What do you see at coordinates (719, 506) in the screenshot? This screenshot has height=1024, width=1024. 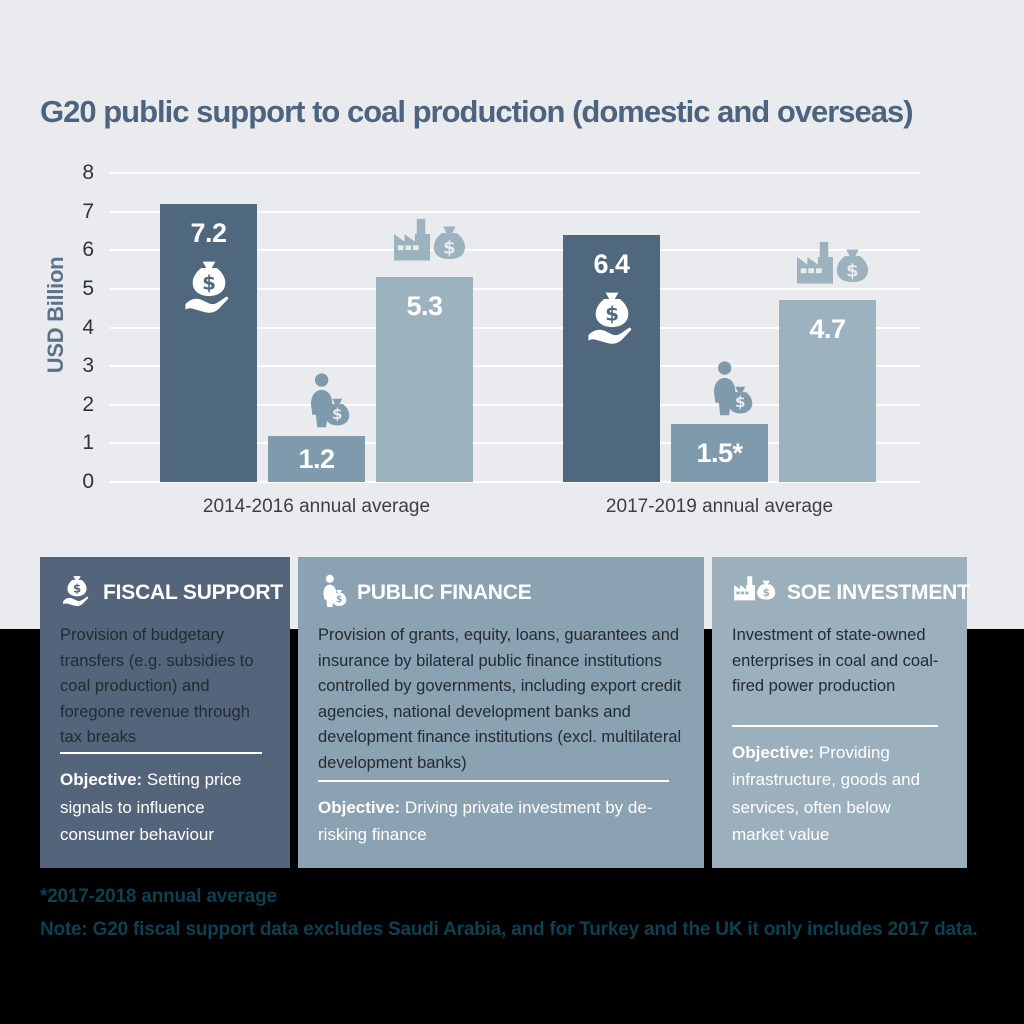 I see `x-axis-category-label: 2017-2019 annual average` at bounding box center [719, 506].